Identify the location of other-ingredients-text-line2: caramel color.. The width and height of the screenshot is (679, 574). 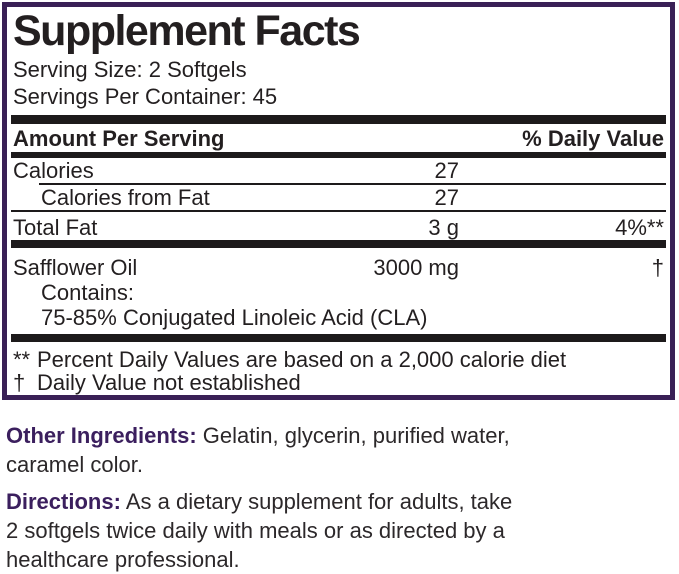
(74, 464).